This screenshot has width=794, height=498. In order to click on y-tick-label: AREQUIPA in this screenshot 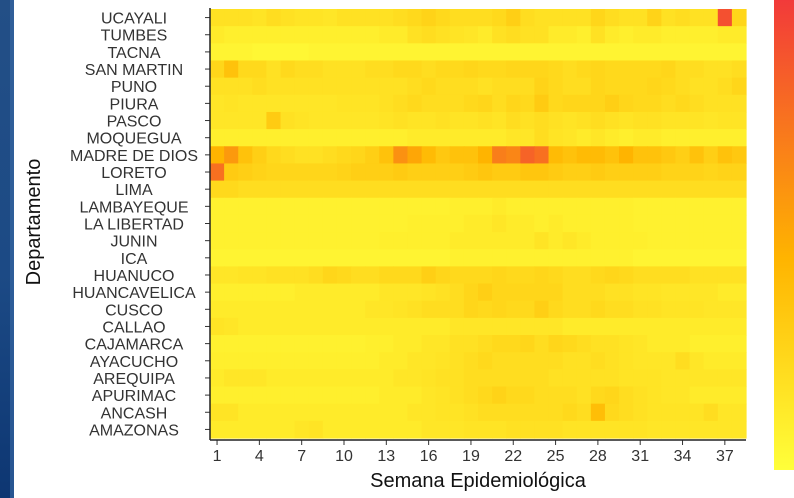, I will do `click(134, 379)`.